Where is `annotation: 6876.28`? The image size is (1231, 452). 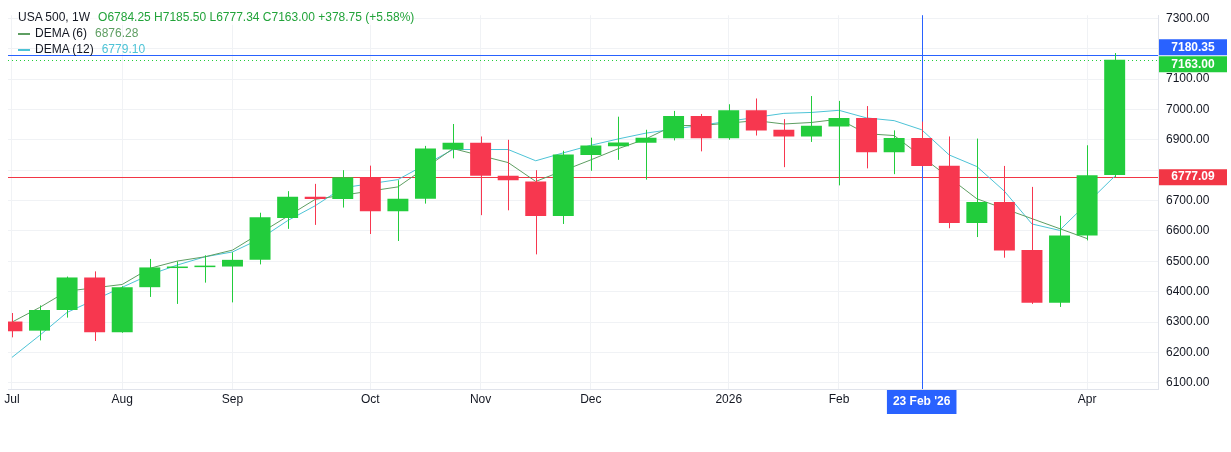 annotation: 6876.28 is located at coordinates (117, 33).